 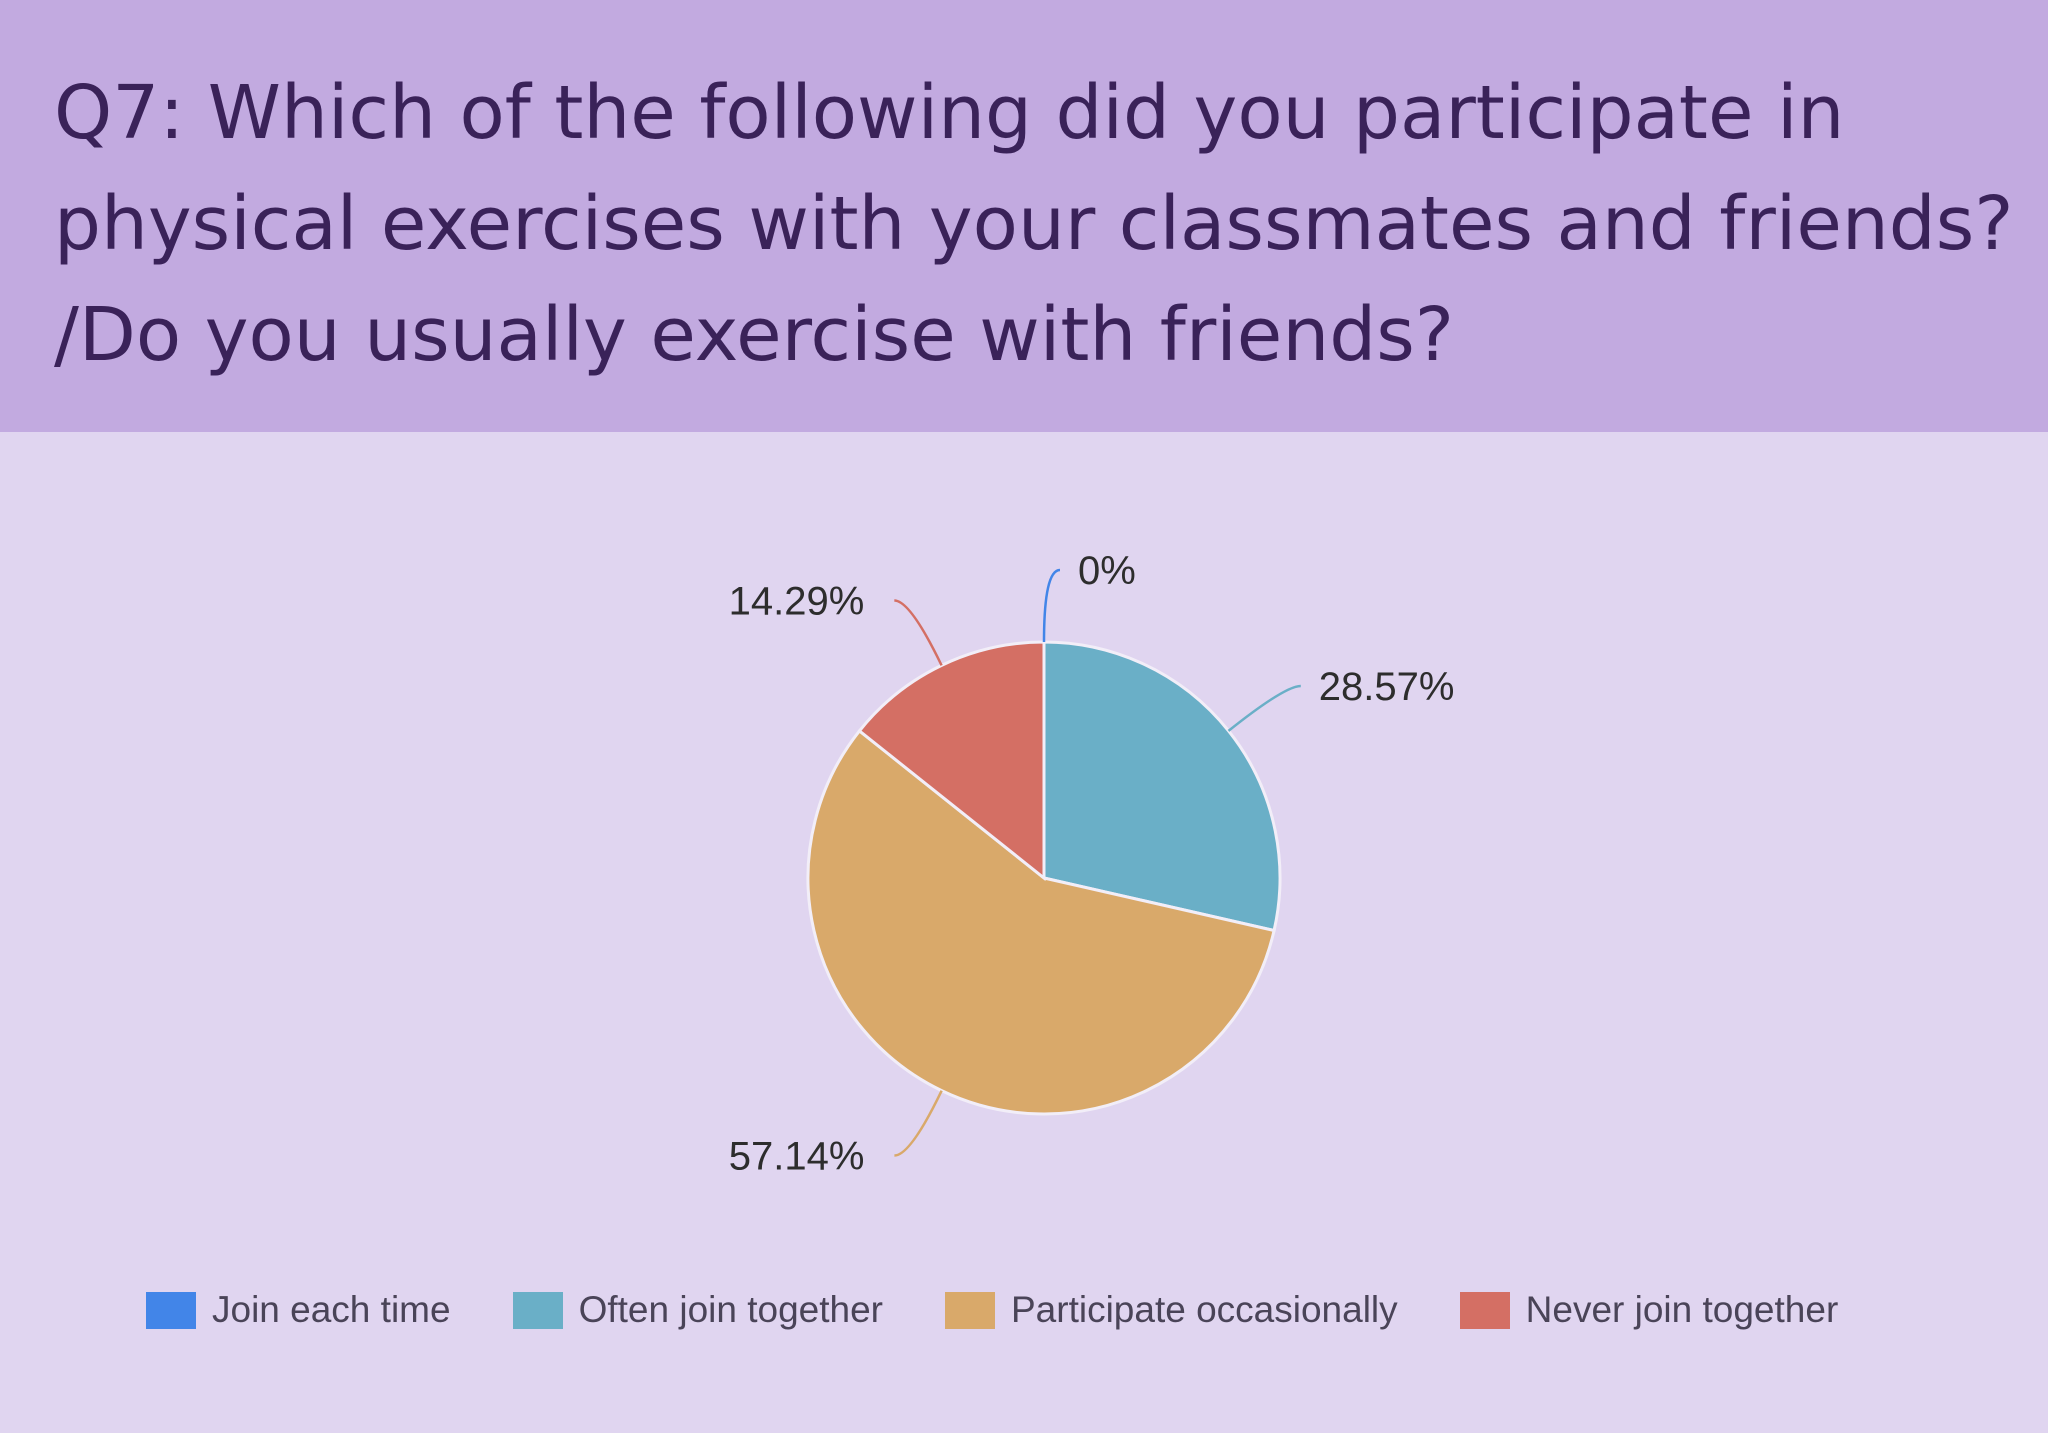 I want to click on legend-label: Join each time, so click(x=331, y=1309).